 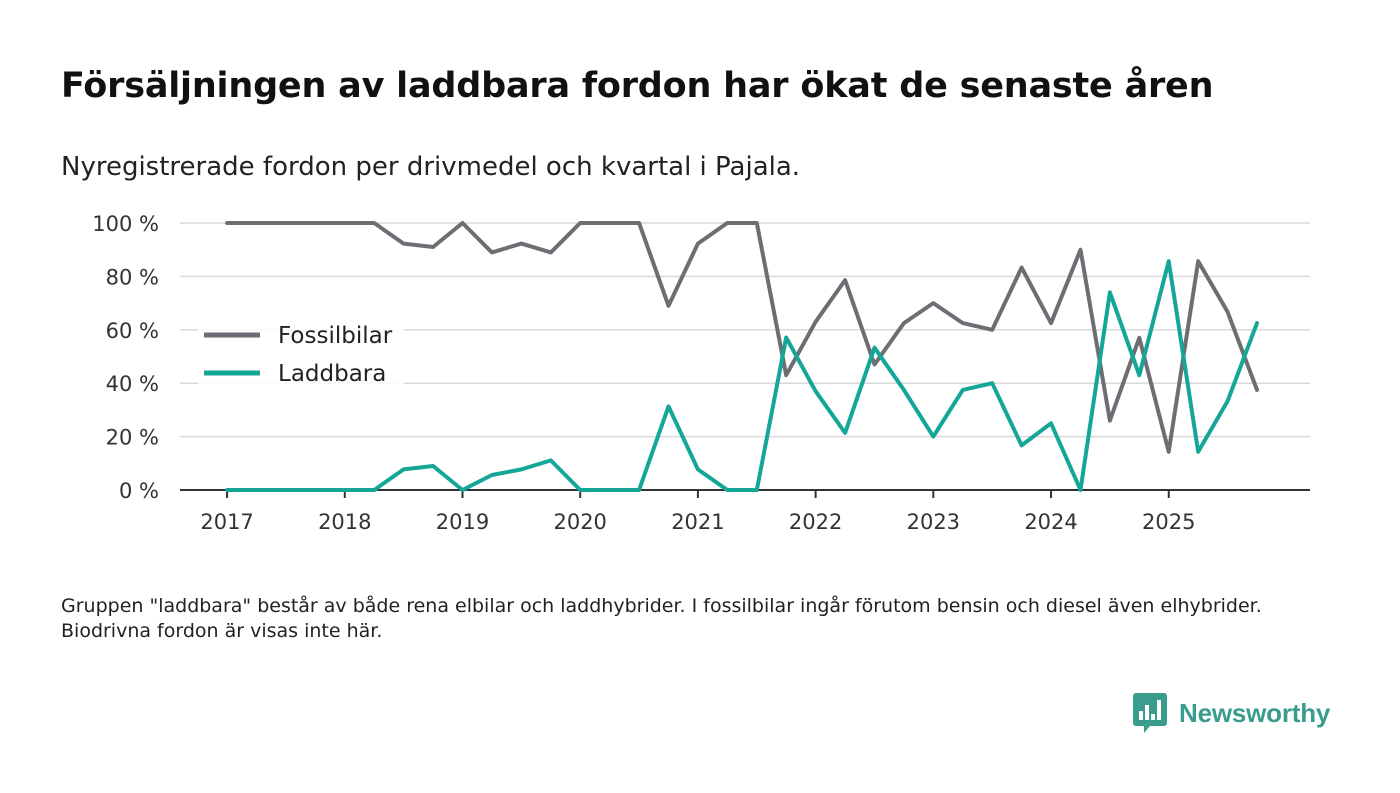 What do you see at coordinates (1168, 522) in the screenshot?
I see `x-tick-label: 2025` at bounding box center [1168, 522].